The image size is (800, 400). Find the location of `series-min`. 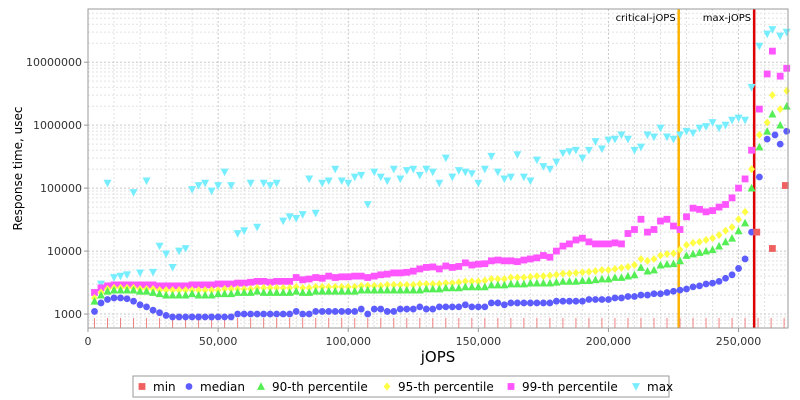

series-min is located at coordinates (771, 217).